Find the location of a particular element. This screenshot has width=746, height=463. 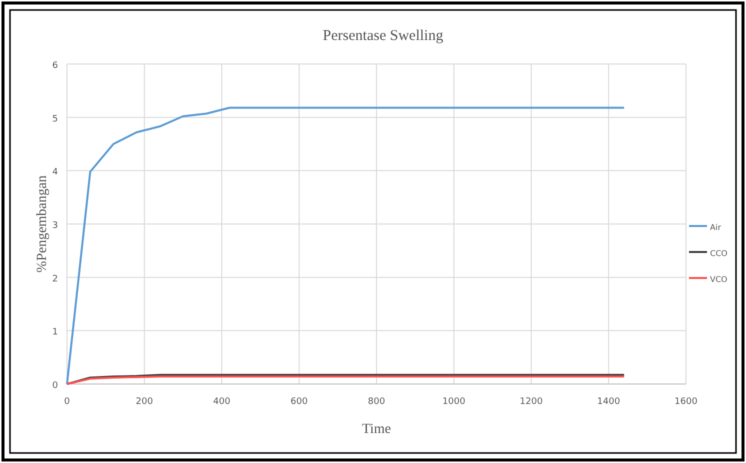

x-tick-label: 400 is located at coordinates (222, 402).